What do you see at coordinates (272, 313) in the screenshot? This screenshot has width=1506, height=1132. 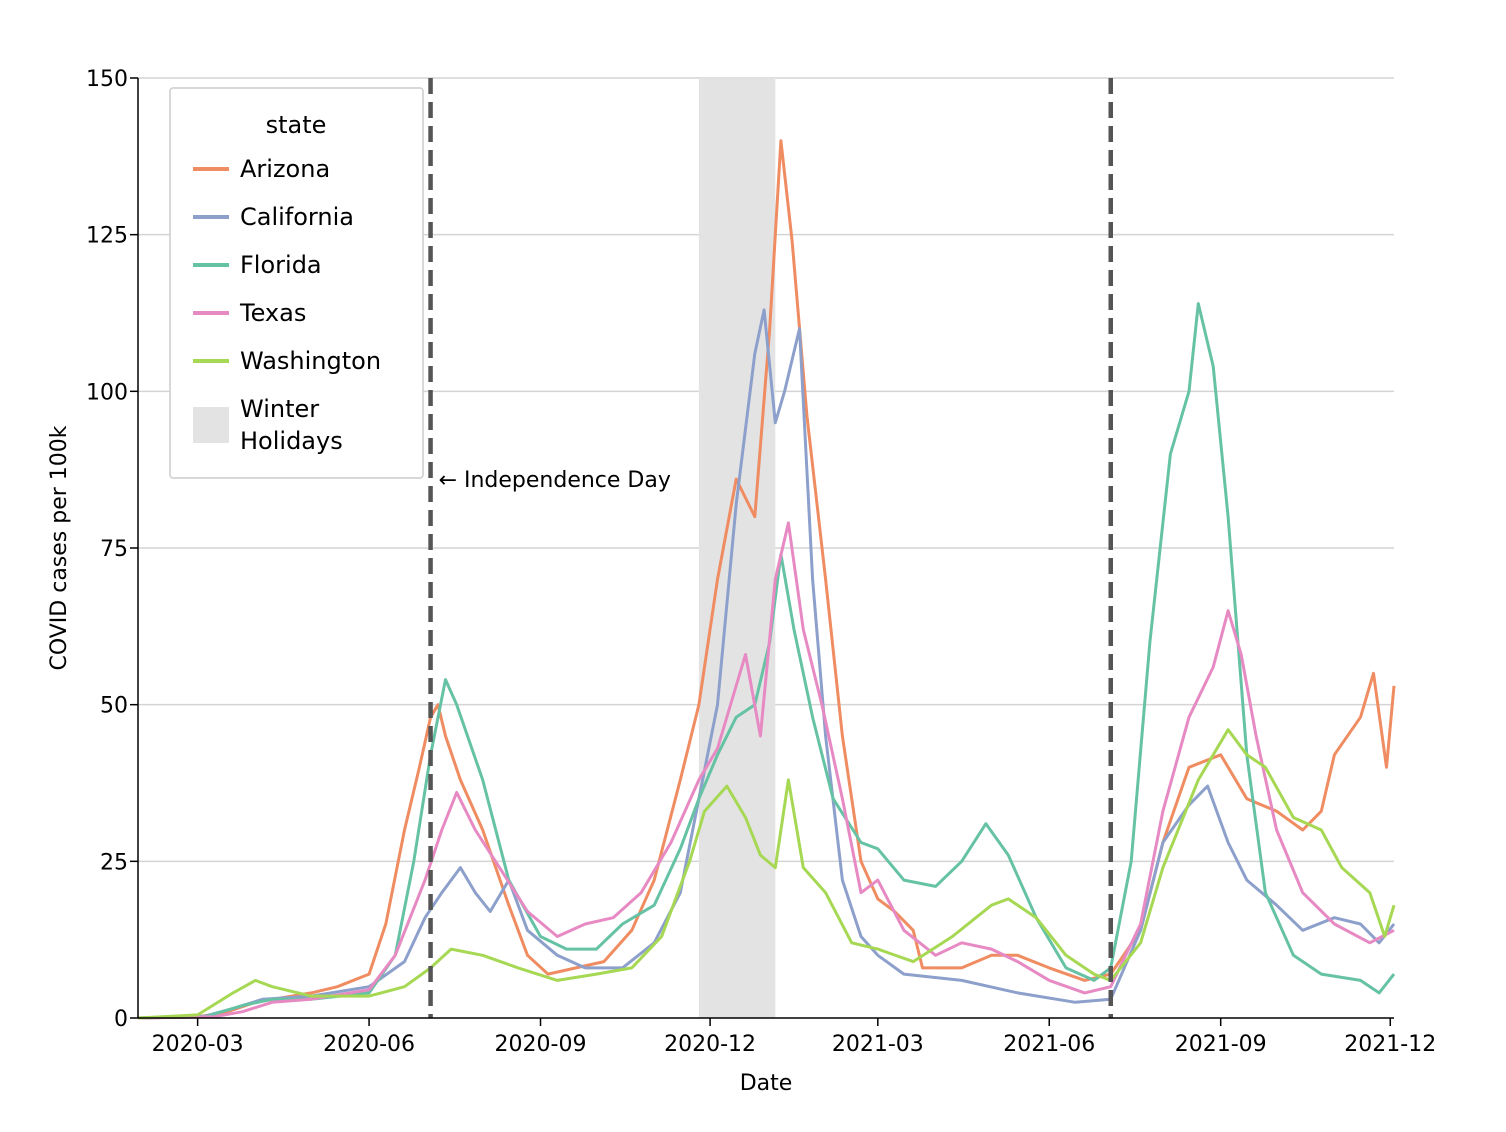 I see `legend-label: Texas` at bounding box center [272, 313].